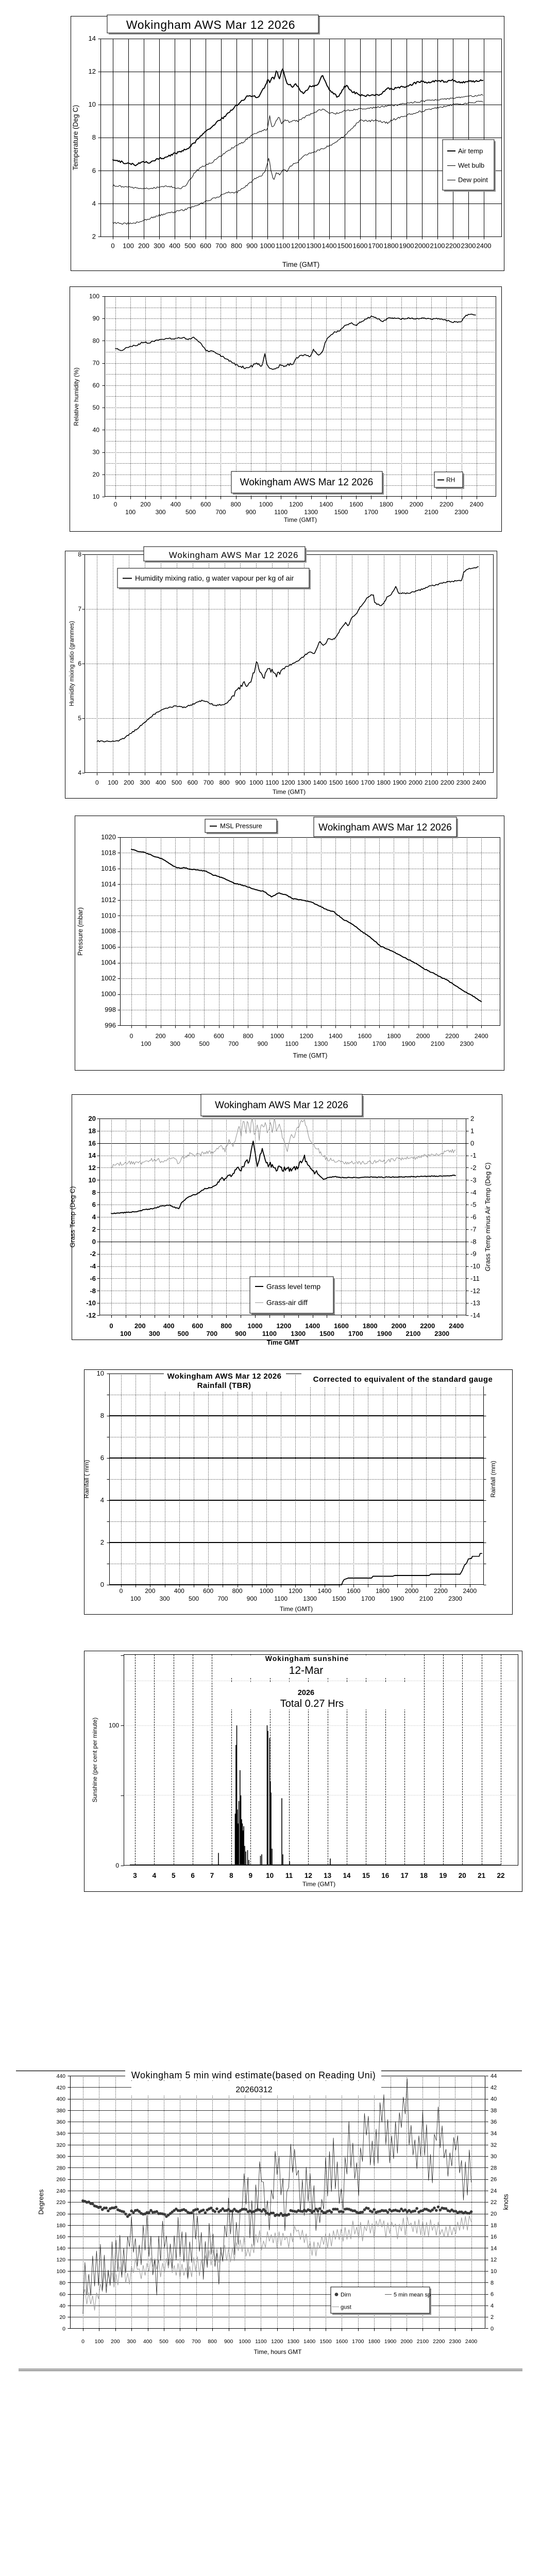 The height and width of the screenshot is (2576, 541). What do you see at coordinates (241, 826) in the screenshot?
I see `svg-text: MSL Pressure` at bounding box center [241, 826].